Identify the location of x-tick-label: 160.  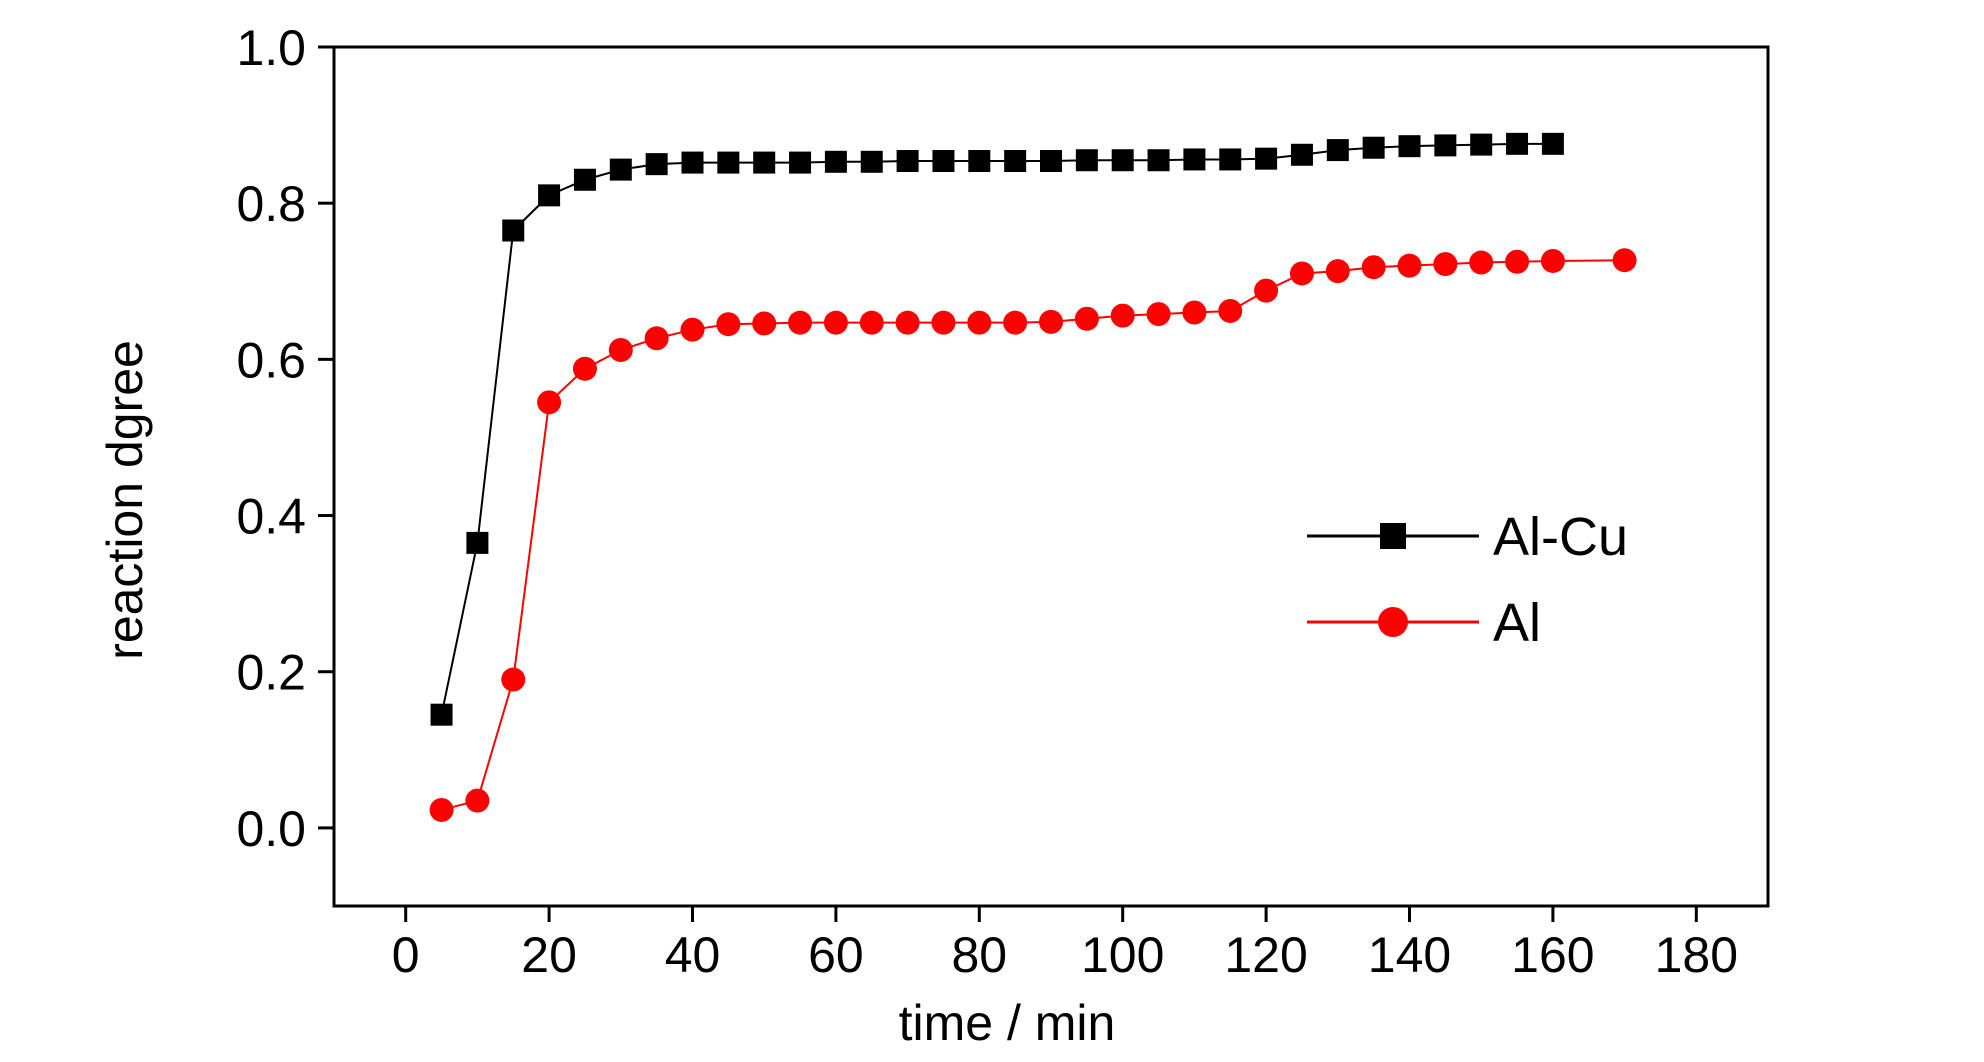
(1552, 955).